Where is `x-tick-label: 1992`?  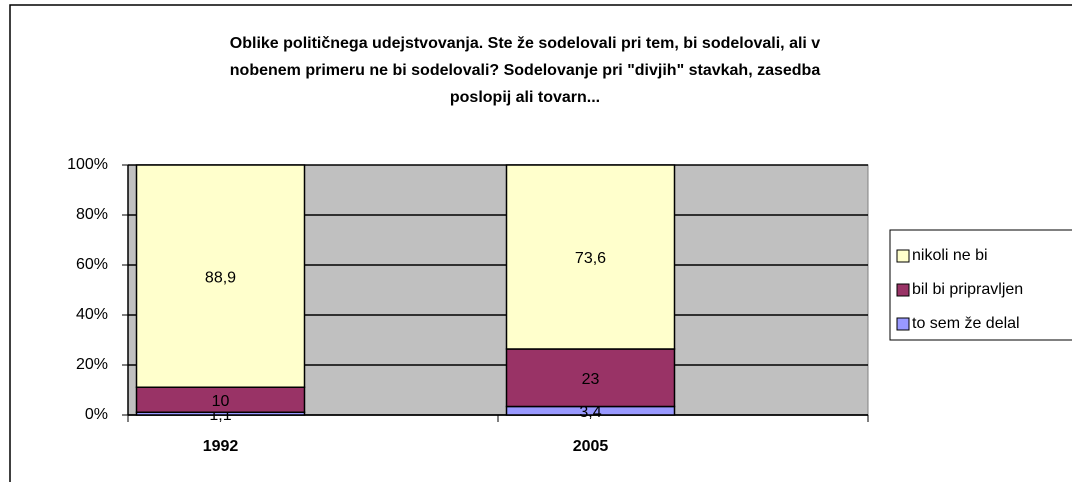 x-tick-label: 1992 is located at coordinates (221, 446).